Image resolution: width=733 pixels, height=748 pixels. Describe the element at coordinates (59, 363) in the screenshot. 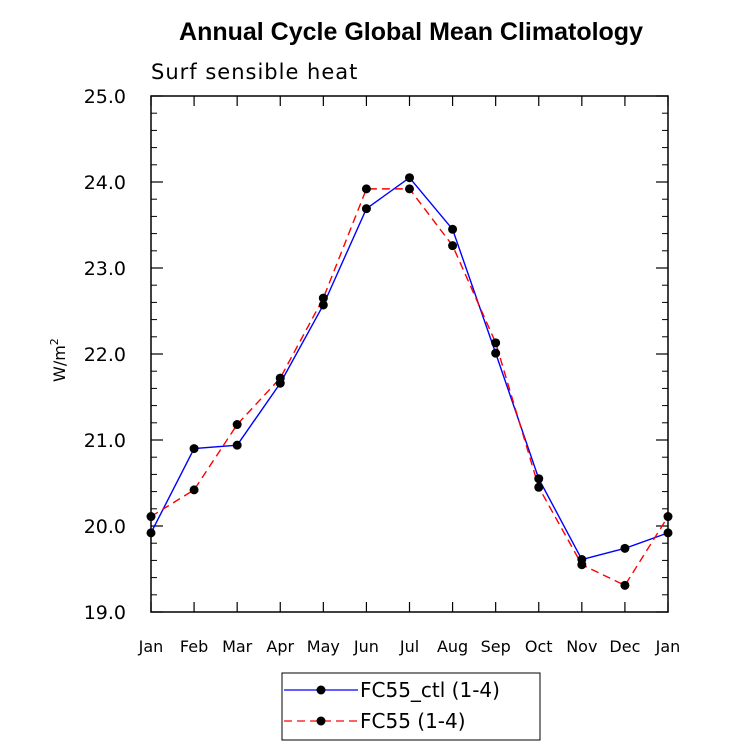

I see `y-axis-label-unit: W/m` at that location.